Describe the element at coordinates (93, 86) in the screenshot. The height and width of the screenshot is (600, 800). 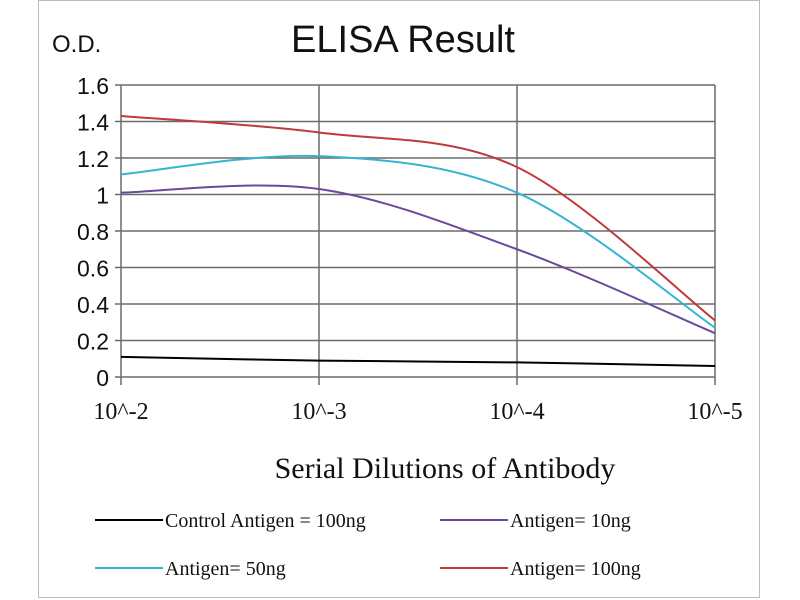
I see `y-tick-label: 1.6` at that location.